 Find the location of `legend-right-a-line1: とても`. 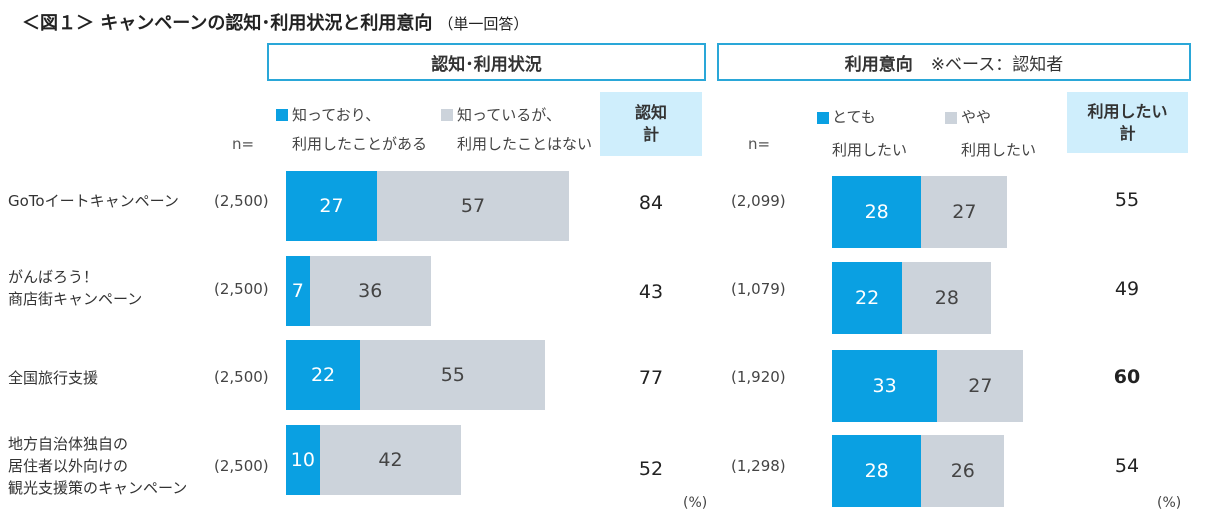

legend-right-a-line1: とても is located at coordinates (854, 117).